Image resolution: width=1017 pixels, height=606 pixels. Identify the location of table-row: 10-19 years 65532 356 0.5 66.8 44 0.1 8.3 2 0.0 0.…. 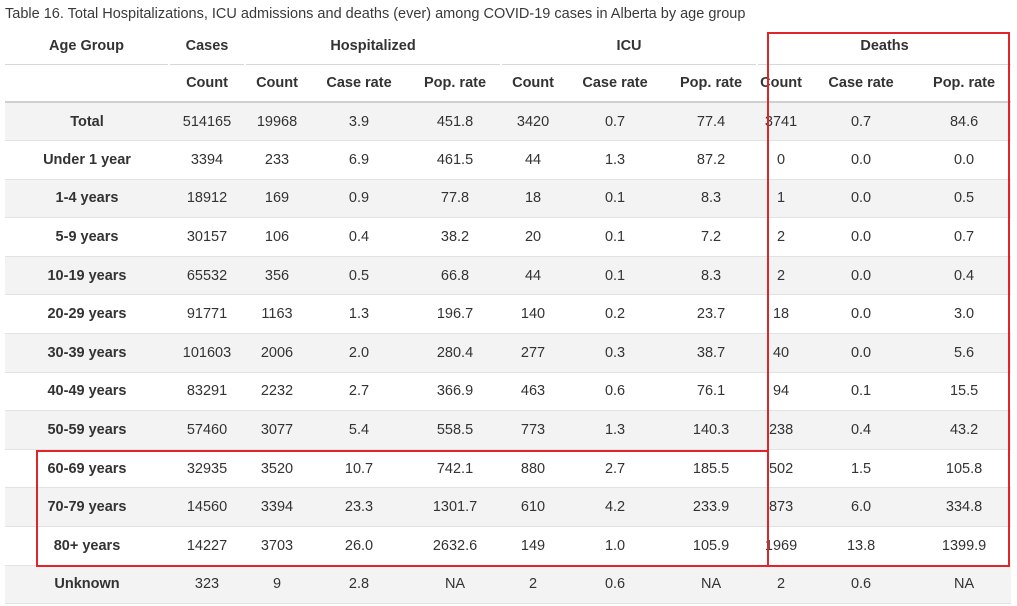
(508, 276).